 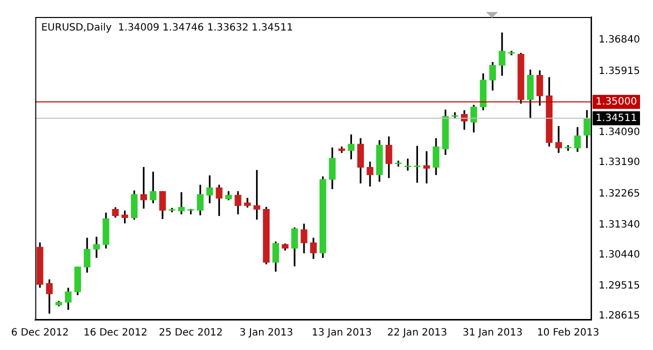 What do you see at coordinates (619, 286) in the screenshot?
I see `y-tick-label: 1.29515` at bounding box center [619, 286].